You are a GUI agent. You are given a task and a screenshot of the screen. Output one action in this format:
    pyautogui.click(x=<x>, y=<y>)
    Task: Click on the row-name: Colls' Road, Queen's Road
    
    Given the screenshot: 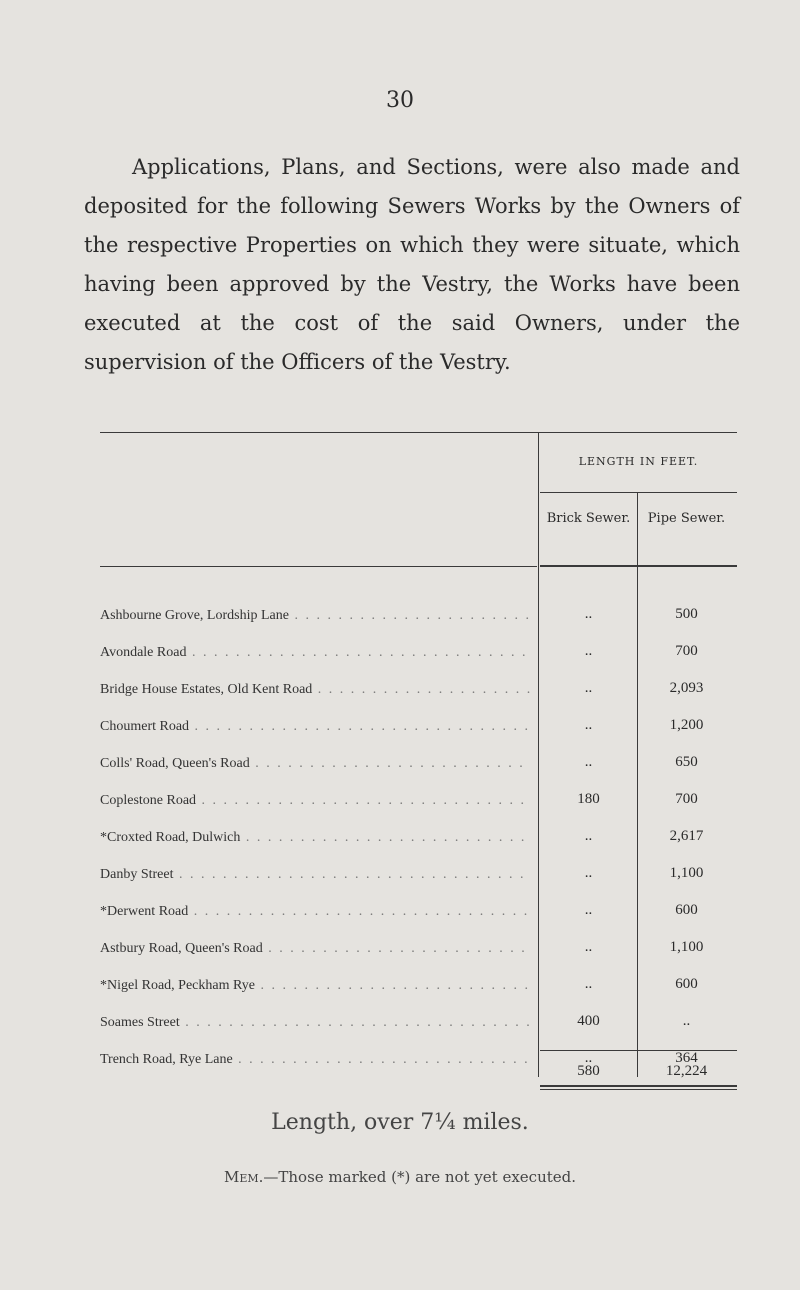 What is the action you would take?
    pyautogui.click(x=315, y=764)
    